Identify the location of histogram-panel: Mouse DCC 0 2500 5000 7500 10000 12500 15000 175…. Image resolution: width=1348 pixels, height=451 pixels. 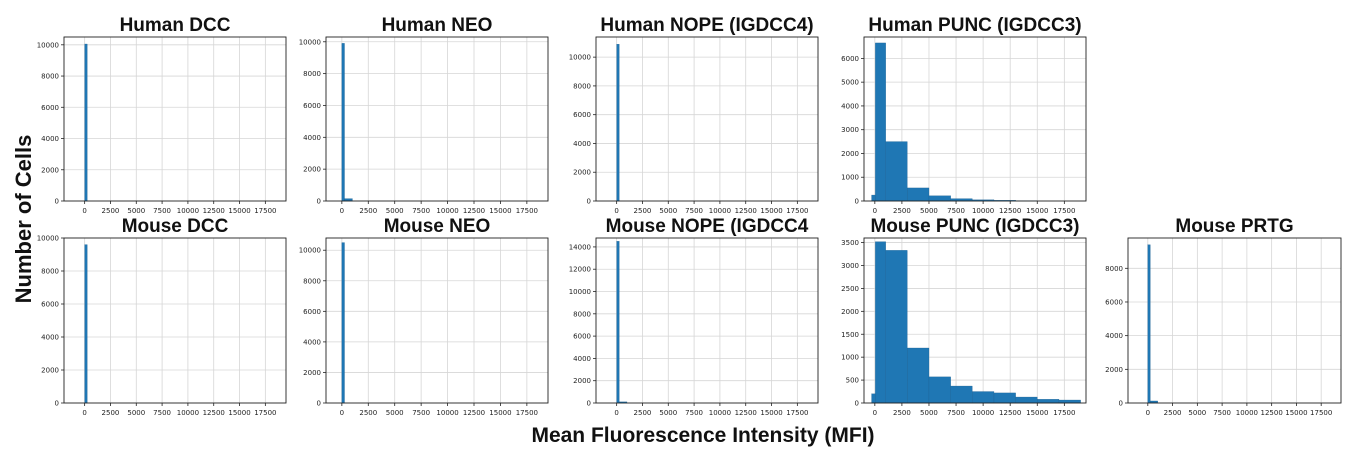
(162, 316).